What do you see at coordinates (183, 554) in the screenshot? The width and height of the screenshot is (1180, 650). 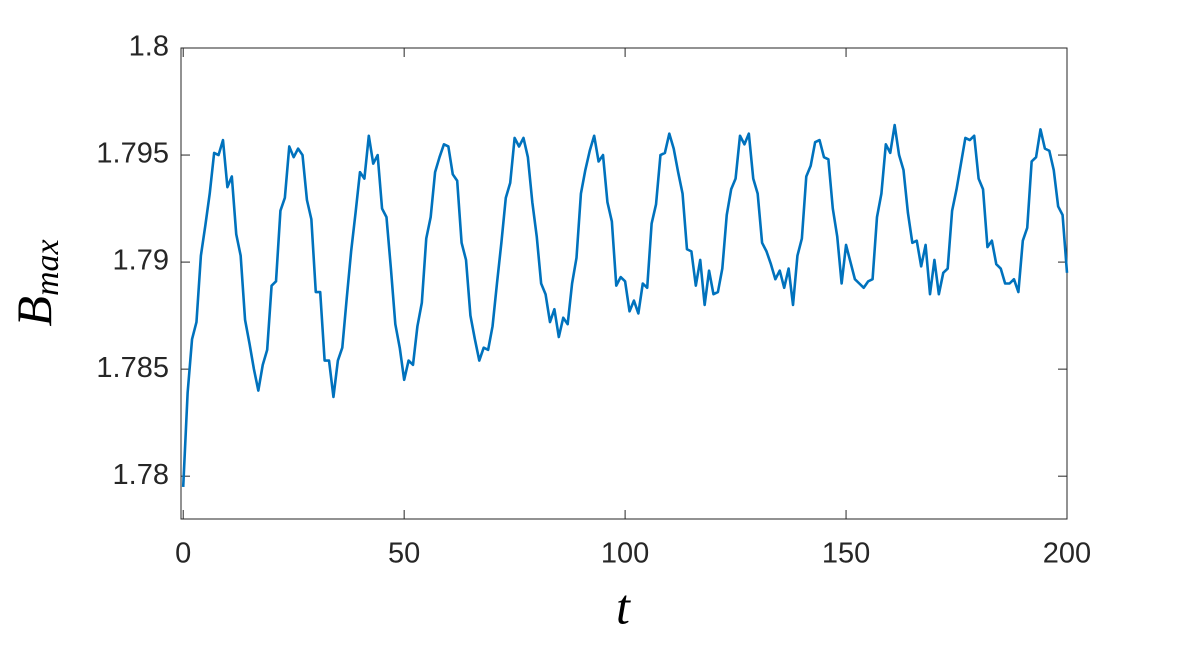 I see `x-tick-label: 0` at bounding box center [183, 554].